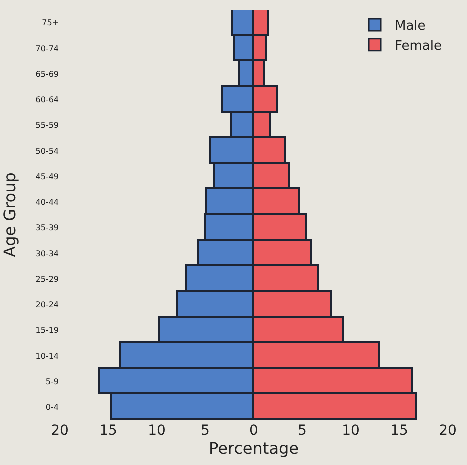  Describe the element at coordinates (410, 26) in the screenshot. I see `legend-label: Male` at that location.